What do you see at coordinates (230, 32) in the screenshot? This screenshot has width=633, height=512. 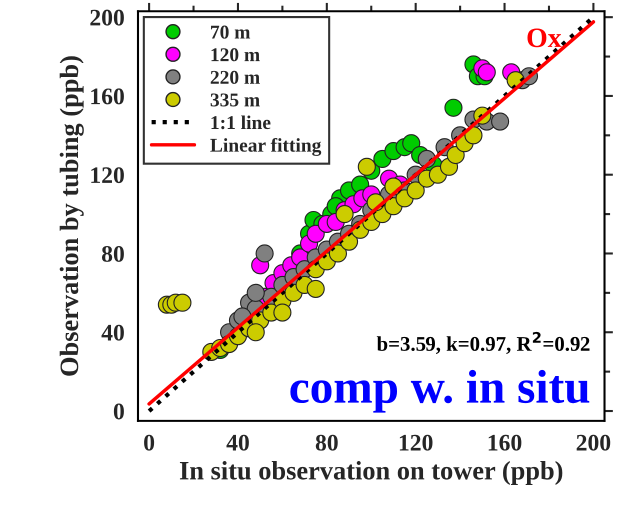 I see `legend-label: 70 m` at bounding box center [230, 32].